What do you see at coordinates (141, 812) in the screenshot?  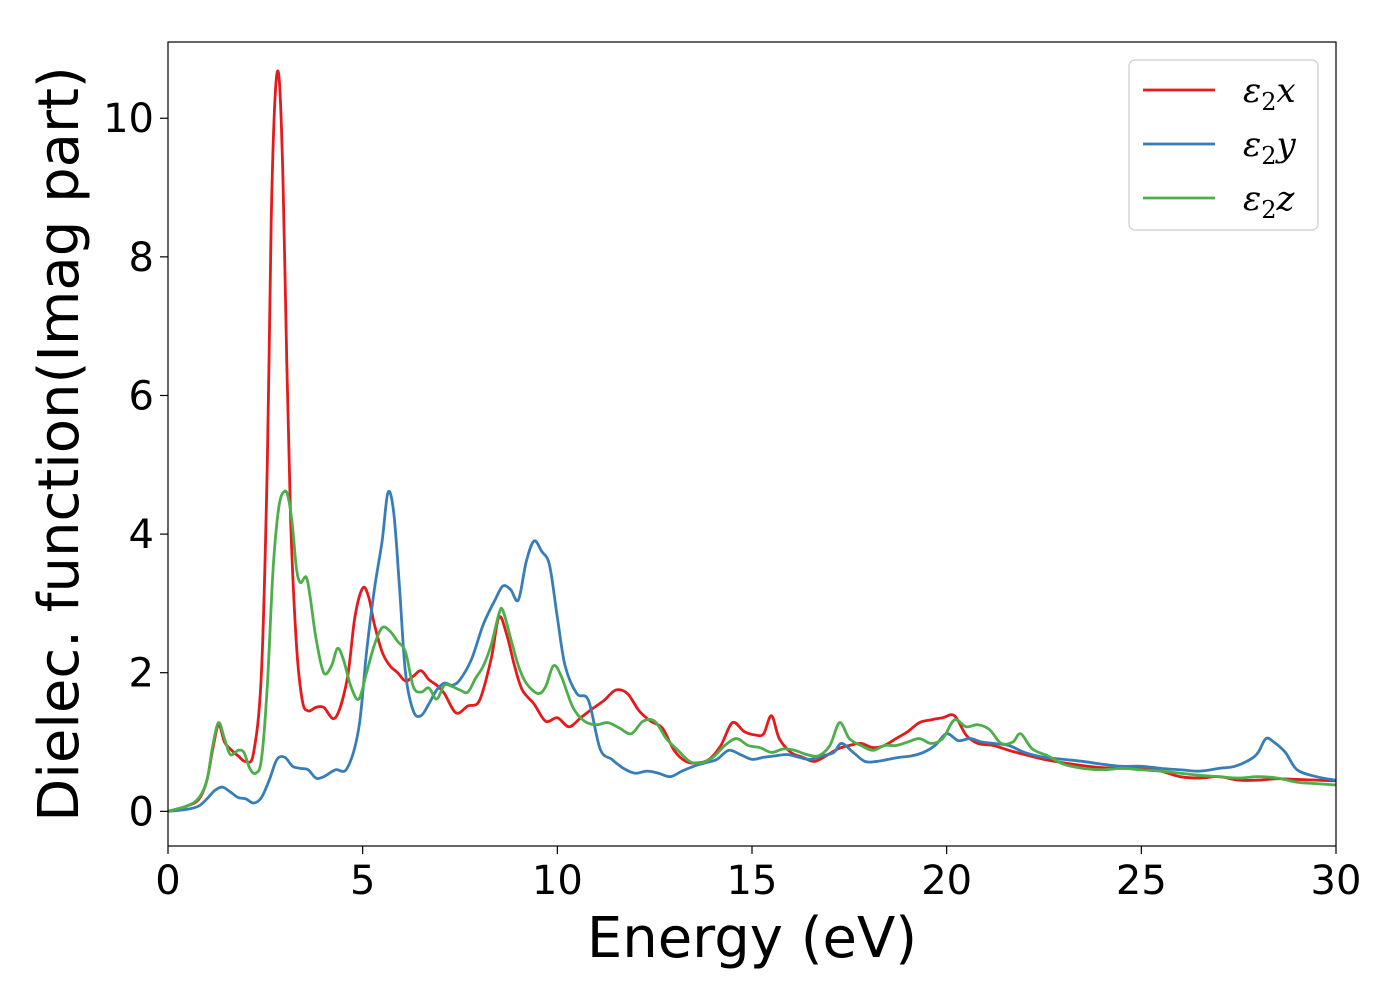 I see `y-tick-label: 0` at bounding box center [141, 812].